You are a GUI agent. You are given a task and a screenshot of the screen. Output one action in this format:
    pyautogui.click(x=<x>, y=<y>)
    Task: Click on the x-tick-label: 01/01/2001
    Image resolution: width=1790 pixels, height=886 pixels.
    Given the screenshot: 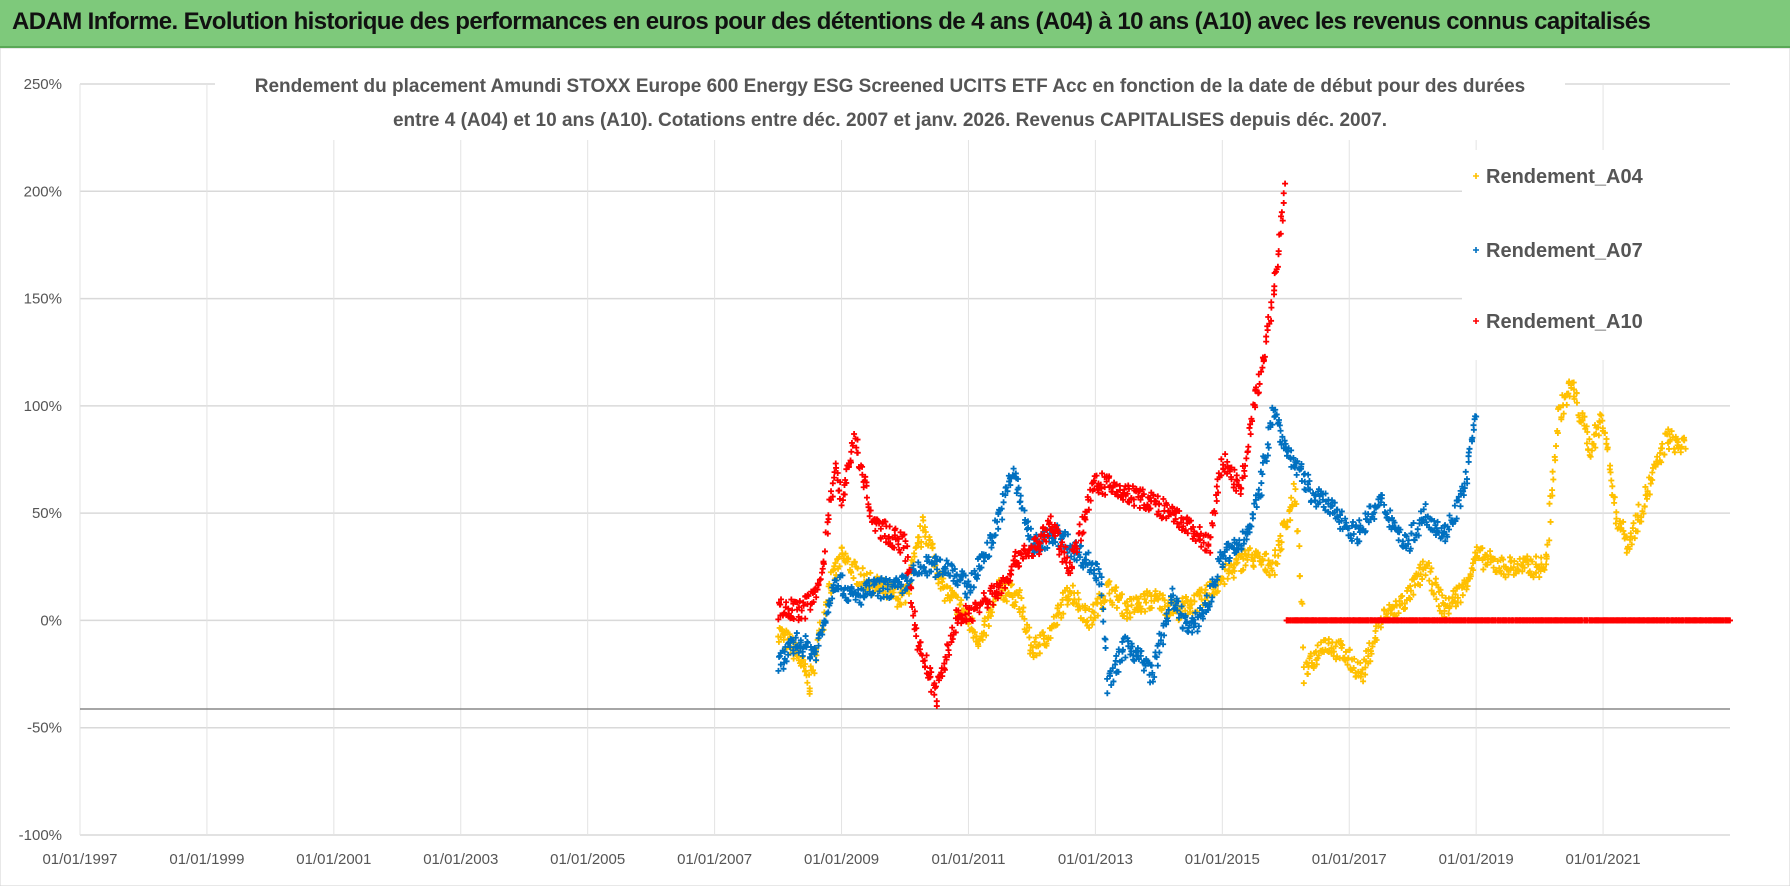 What is the action you would take?
    pyautogui.click(x=333, y=859)
    